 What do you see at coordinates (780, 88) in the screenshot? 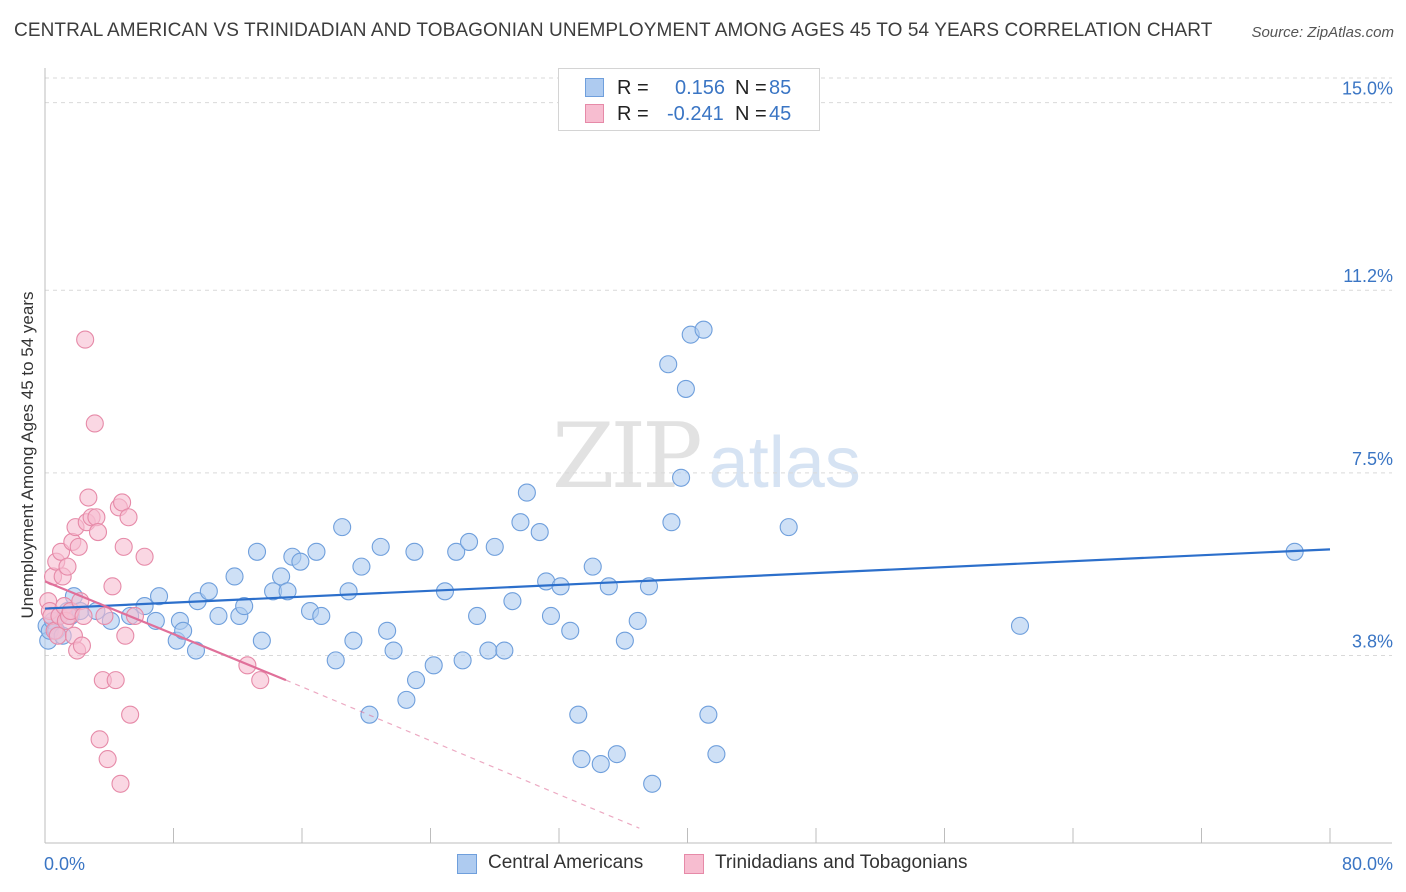
I see `legend-n-value: 85` at bounding box center [780, 88].